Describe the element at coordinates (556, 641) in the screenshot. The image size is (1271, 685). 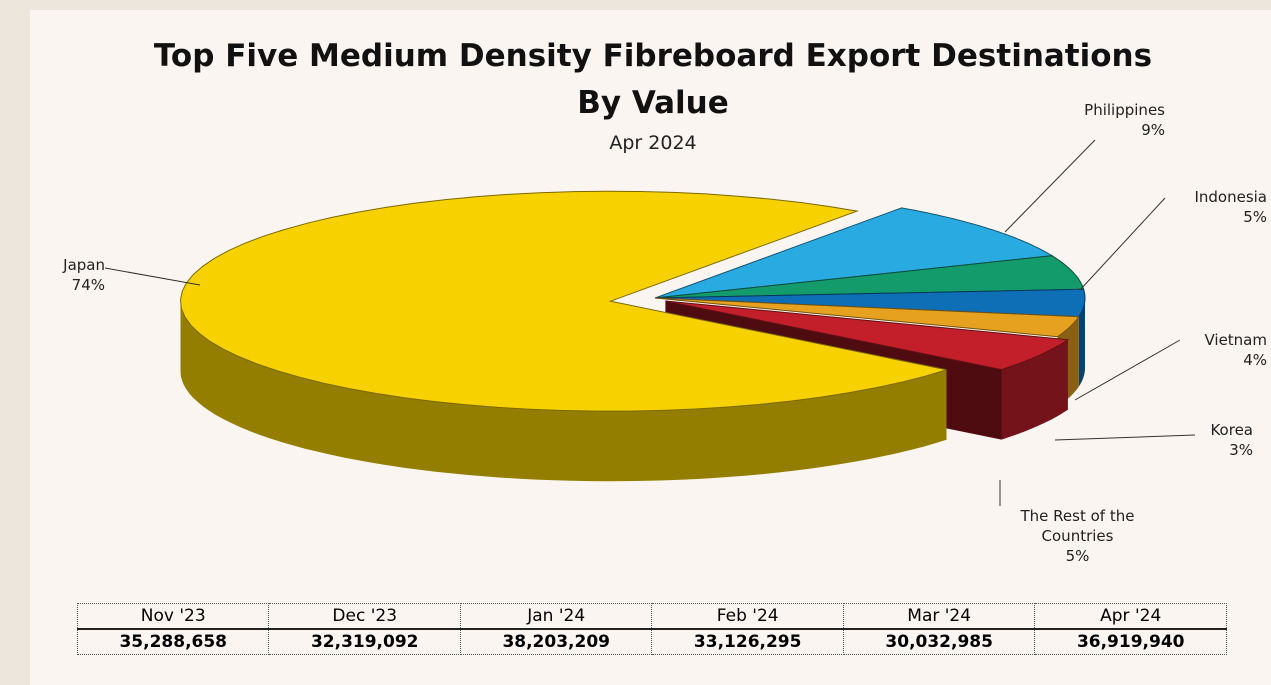
I see `table-cell: 38,203,209` at that location.